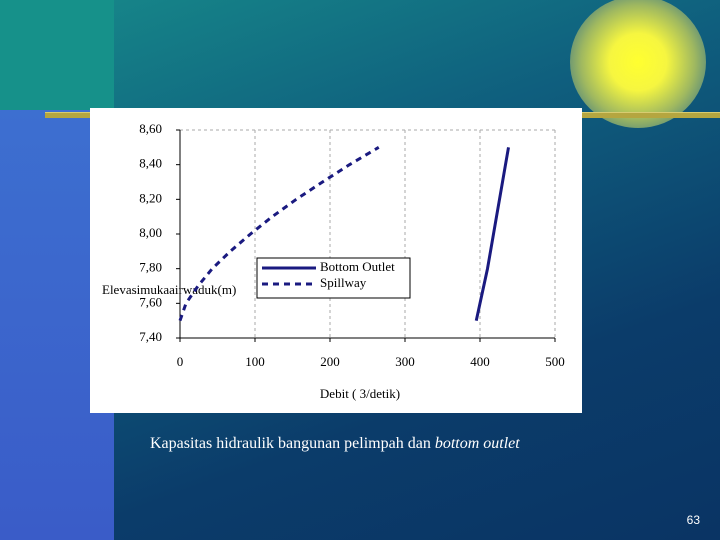 This screenshot has height=540, width=720. Describe the element at coordinates (150, 163) in the screenshot. I see `y-tick-label: 8,40` at that location.